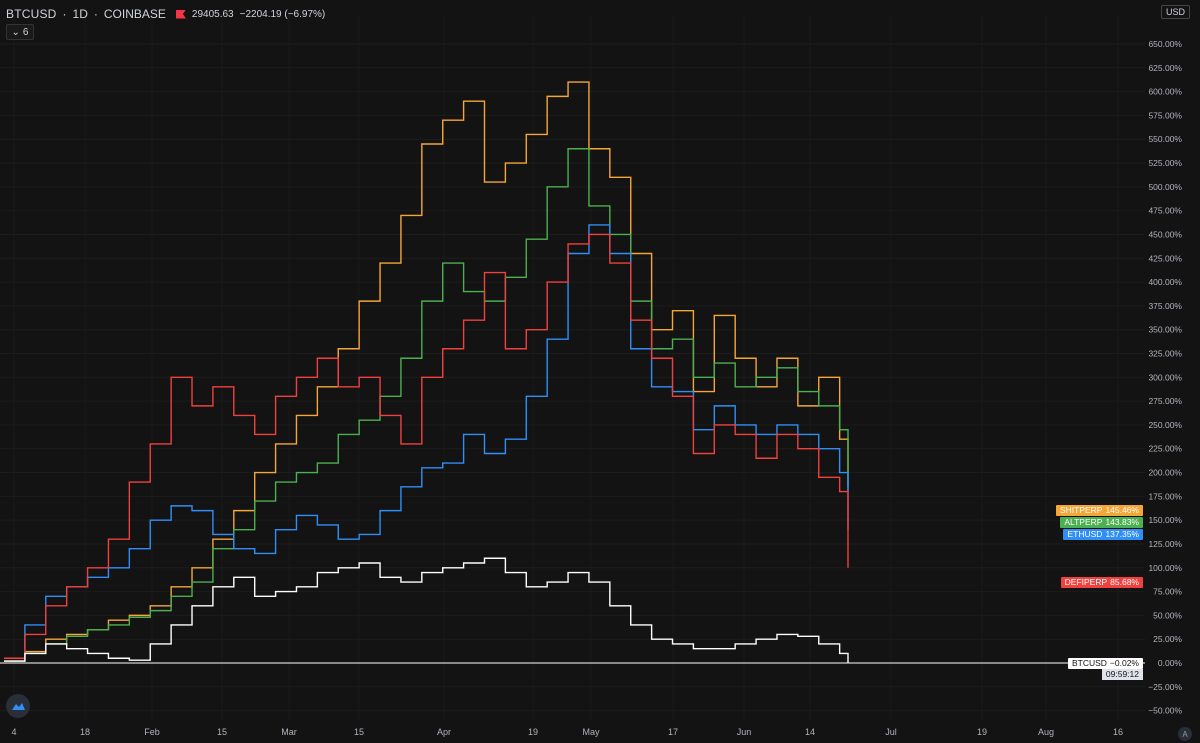  Describe the element at coordinates (289, 732) in the screenshot. I see `x-tick-label: Mar` at that location.